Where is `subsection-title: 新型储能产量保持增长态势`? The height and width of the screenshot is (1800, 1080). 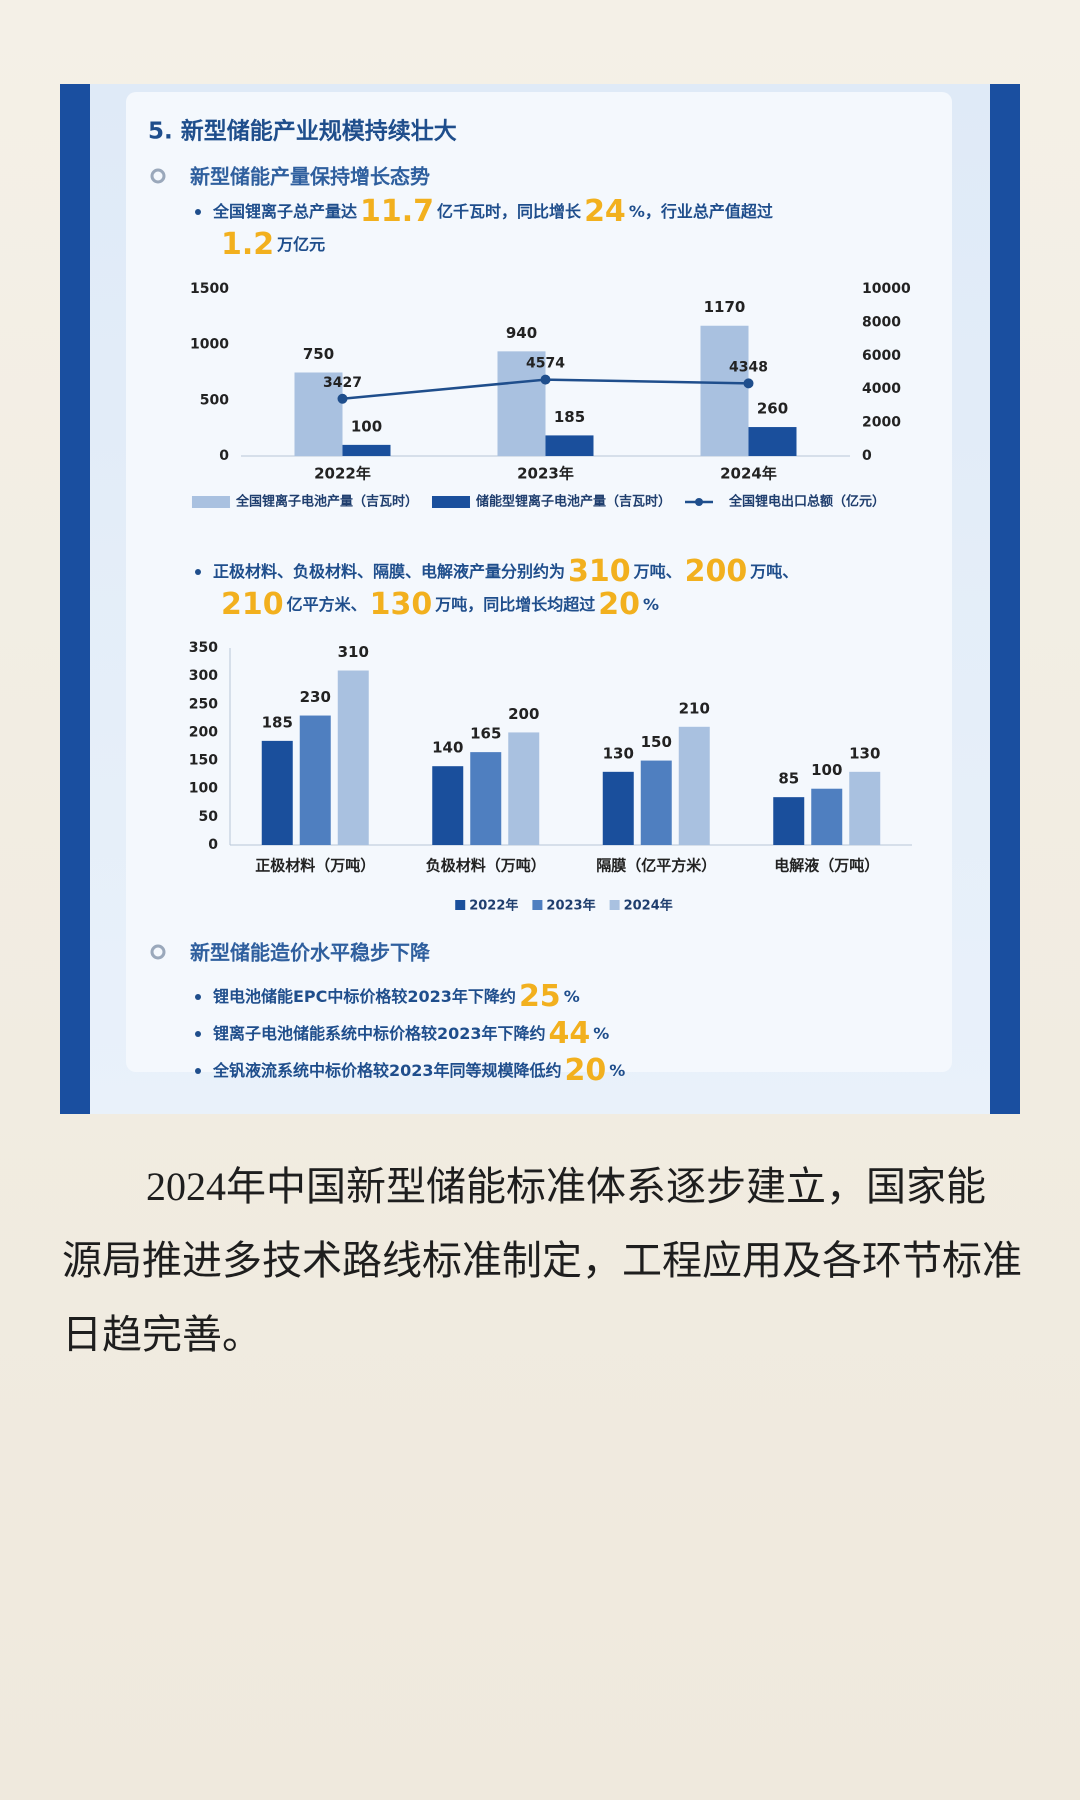
subsection-title: 新型储能产量保持增长态势 is located at coordinates (310, 177).